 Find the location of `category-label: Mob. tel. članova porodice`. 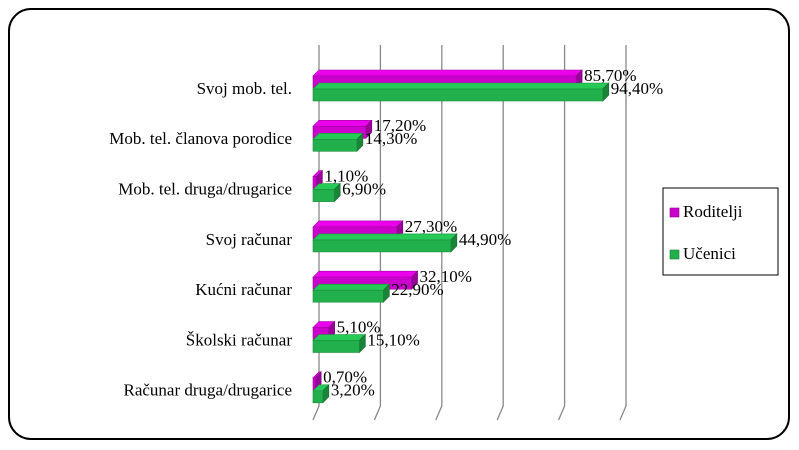

category-label: Mob. tel. članova porodice is located at coordinates (200, 138).